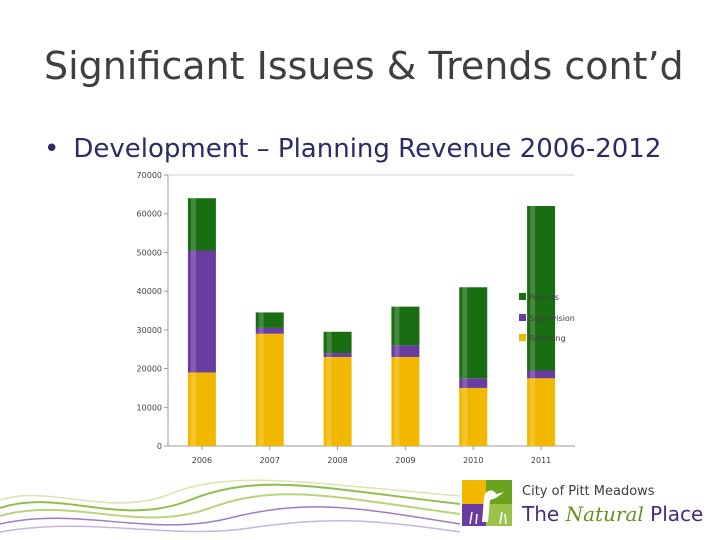  What do you see at coordinates (547, 338) in the screenshot?
I see `legend-label-rezoning: Rezoning` at bounding box center [547, 338].